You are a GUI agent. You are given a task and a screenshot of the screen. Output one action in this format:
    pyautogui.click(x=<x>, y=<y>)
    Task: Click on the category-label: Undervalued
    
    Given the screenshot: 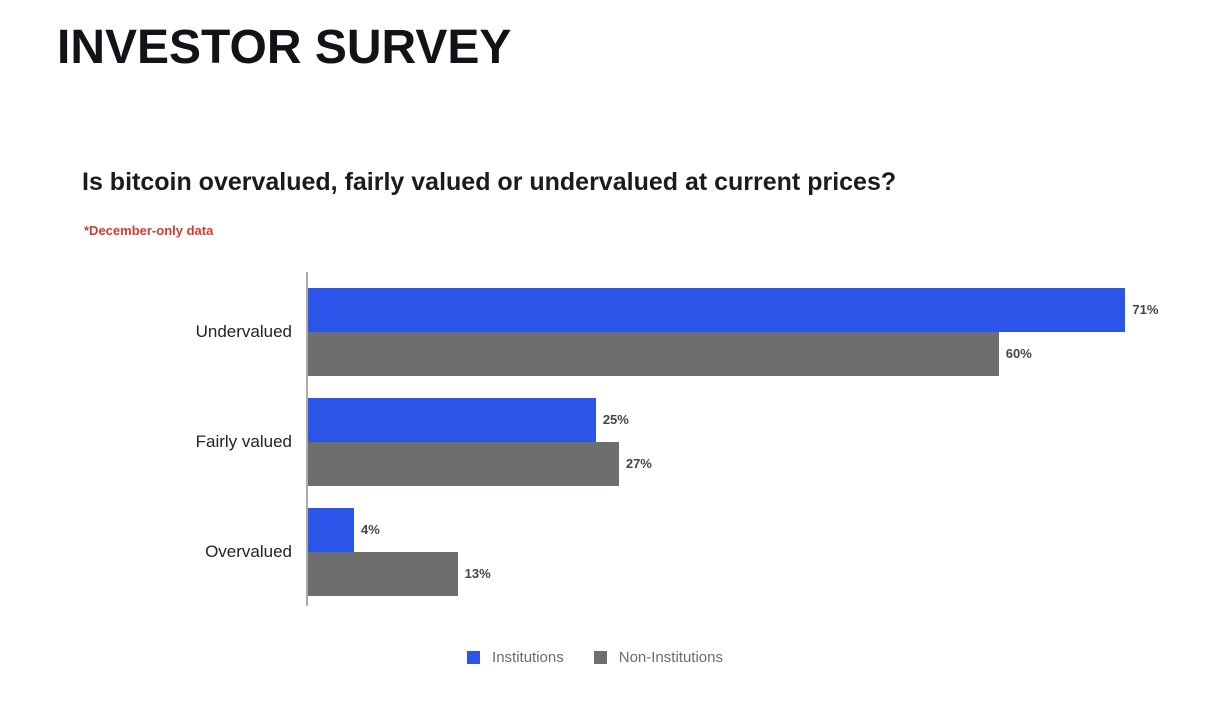 What is the action you would take?
    pyautogui.click(x=243, y=331)
    